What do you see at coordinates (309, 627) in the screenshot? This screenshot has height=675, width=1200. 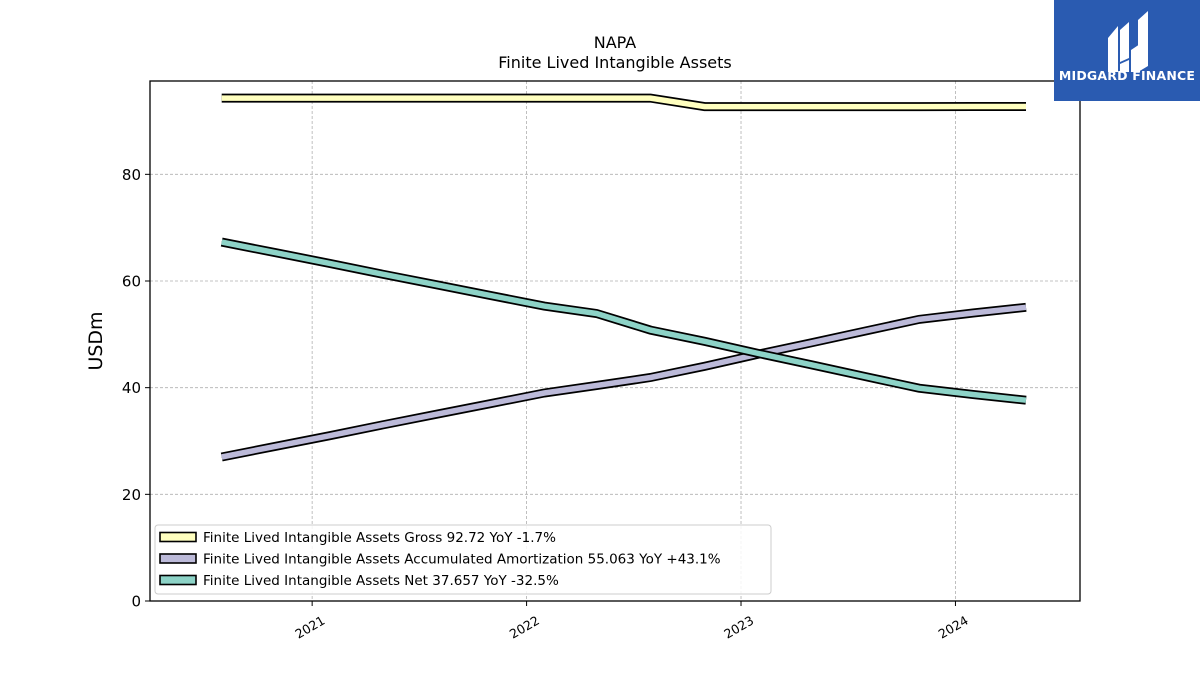 I see `x-tick-label: 2021` at bounding box center [309, 627].